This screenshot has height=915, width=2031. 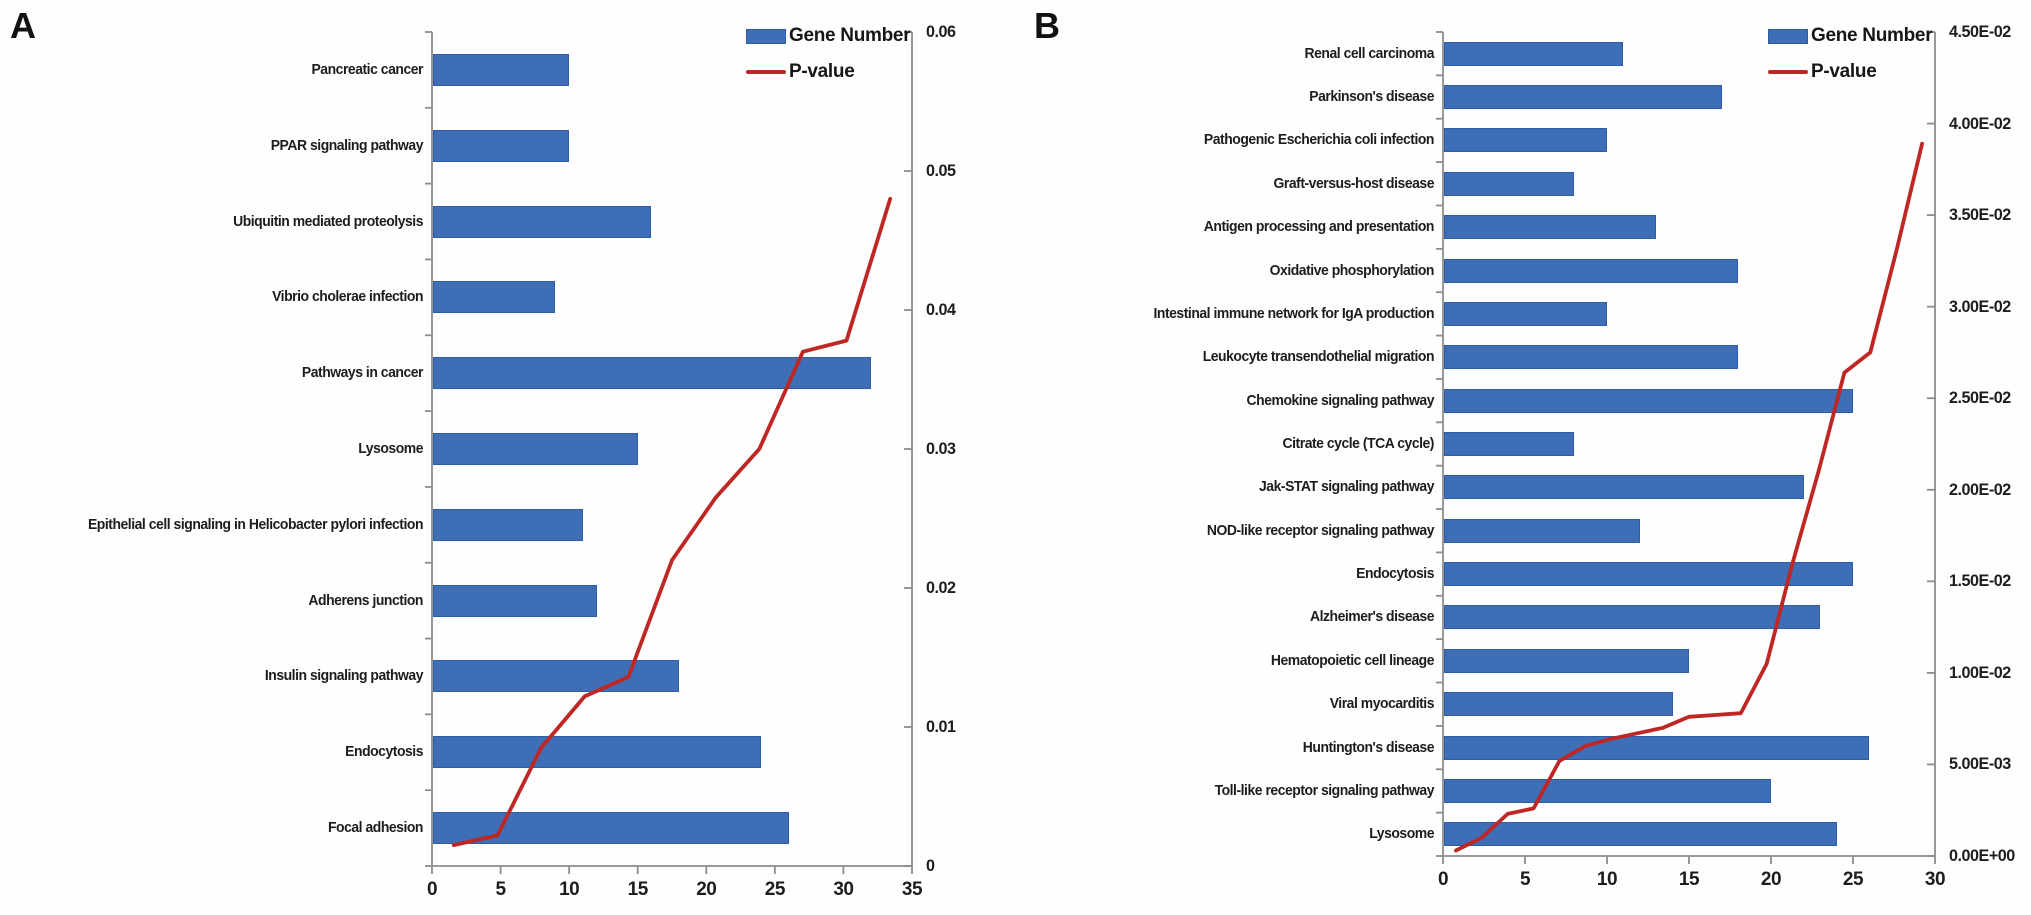 I want to click on pathway-label: Huntington's disease, so click(x=1368, y=747).